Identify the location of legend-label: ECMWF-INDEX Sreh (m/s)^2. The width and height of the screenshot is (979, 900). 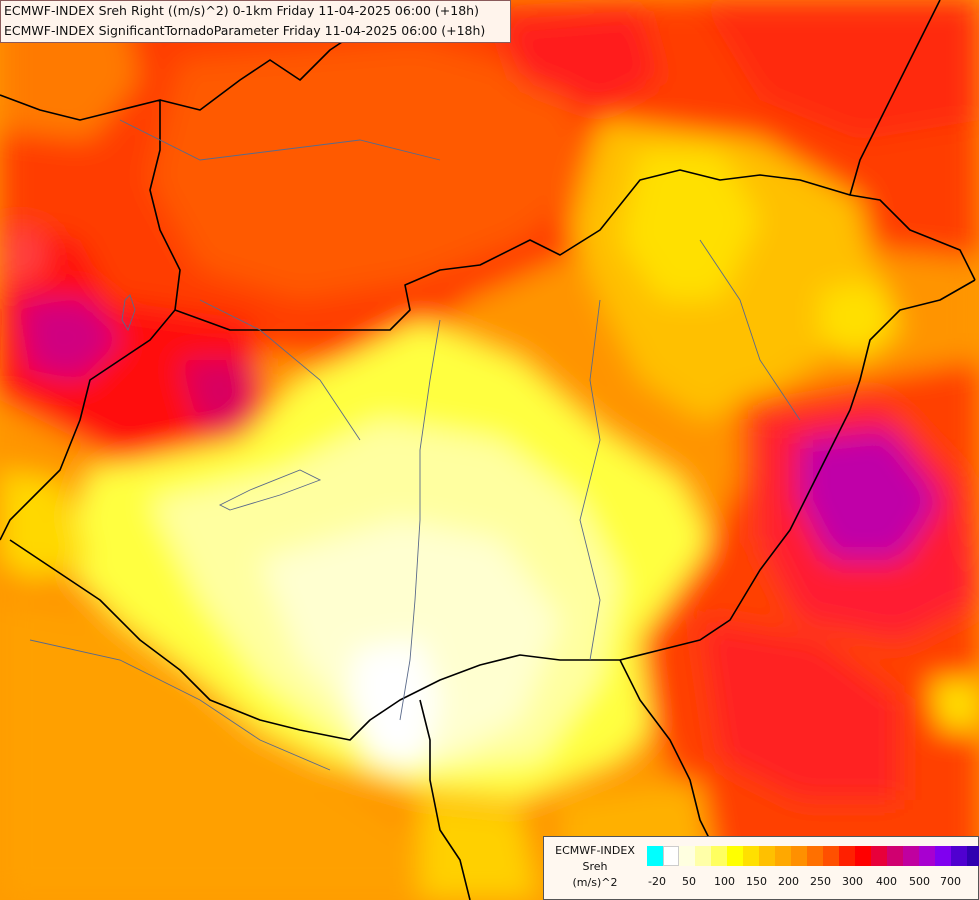
(595, 867).